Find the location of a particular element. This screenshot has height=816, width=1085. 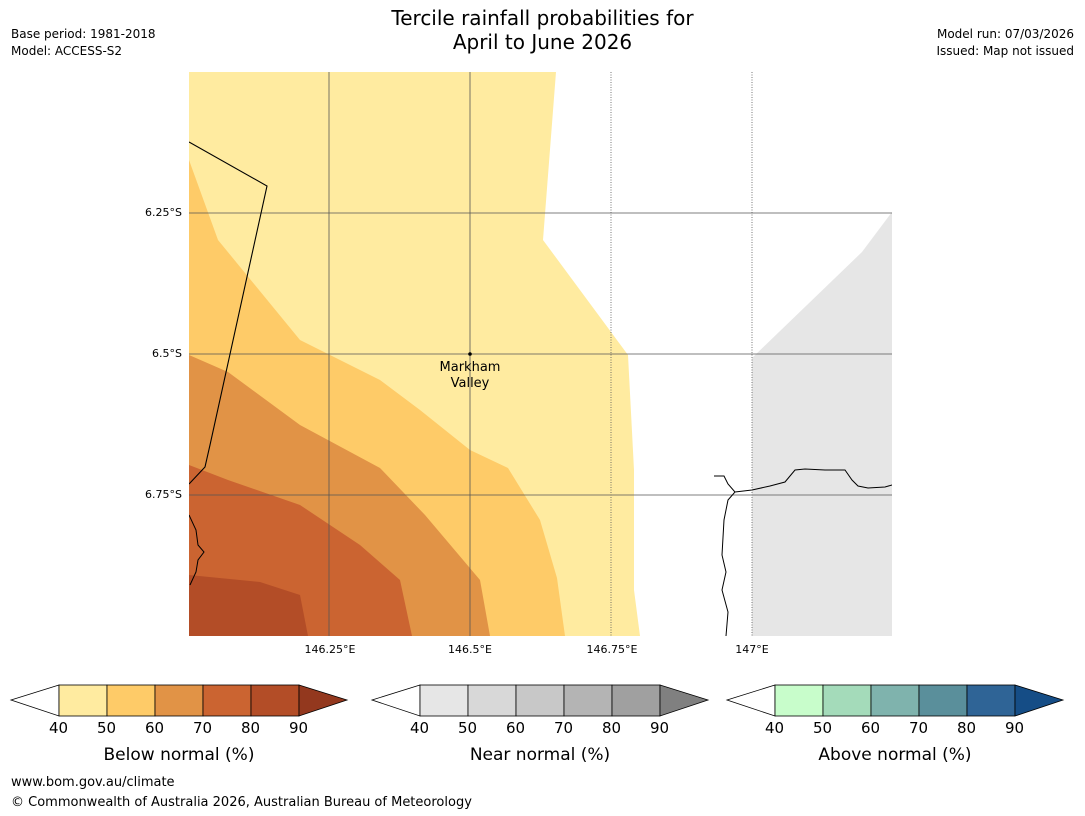

legend-near-tick-40: 40 is located at coordinates (420, 728).